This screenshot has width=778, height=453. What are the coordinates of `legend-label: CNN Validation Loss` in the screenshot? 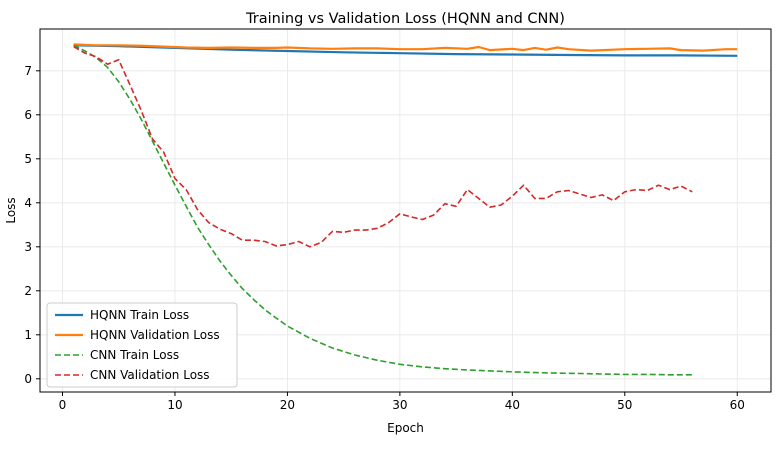 It's located at (150, 375).